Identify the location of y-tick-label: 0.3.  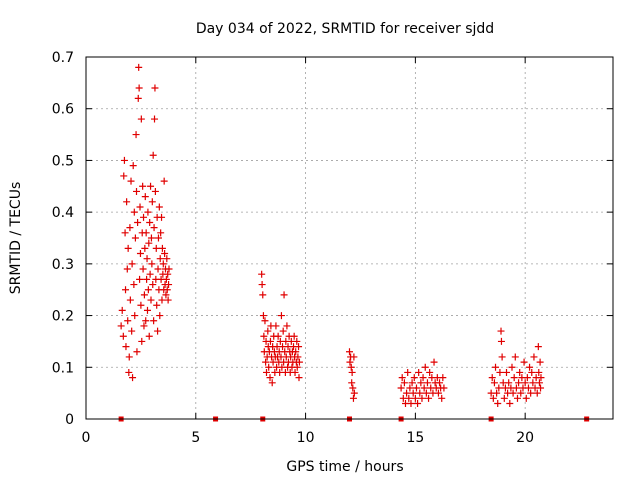
(63, 265).